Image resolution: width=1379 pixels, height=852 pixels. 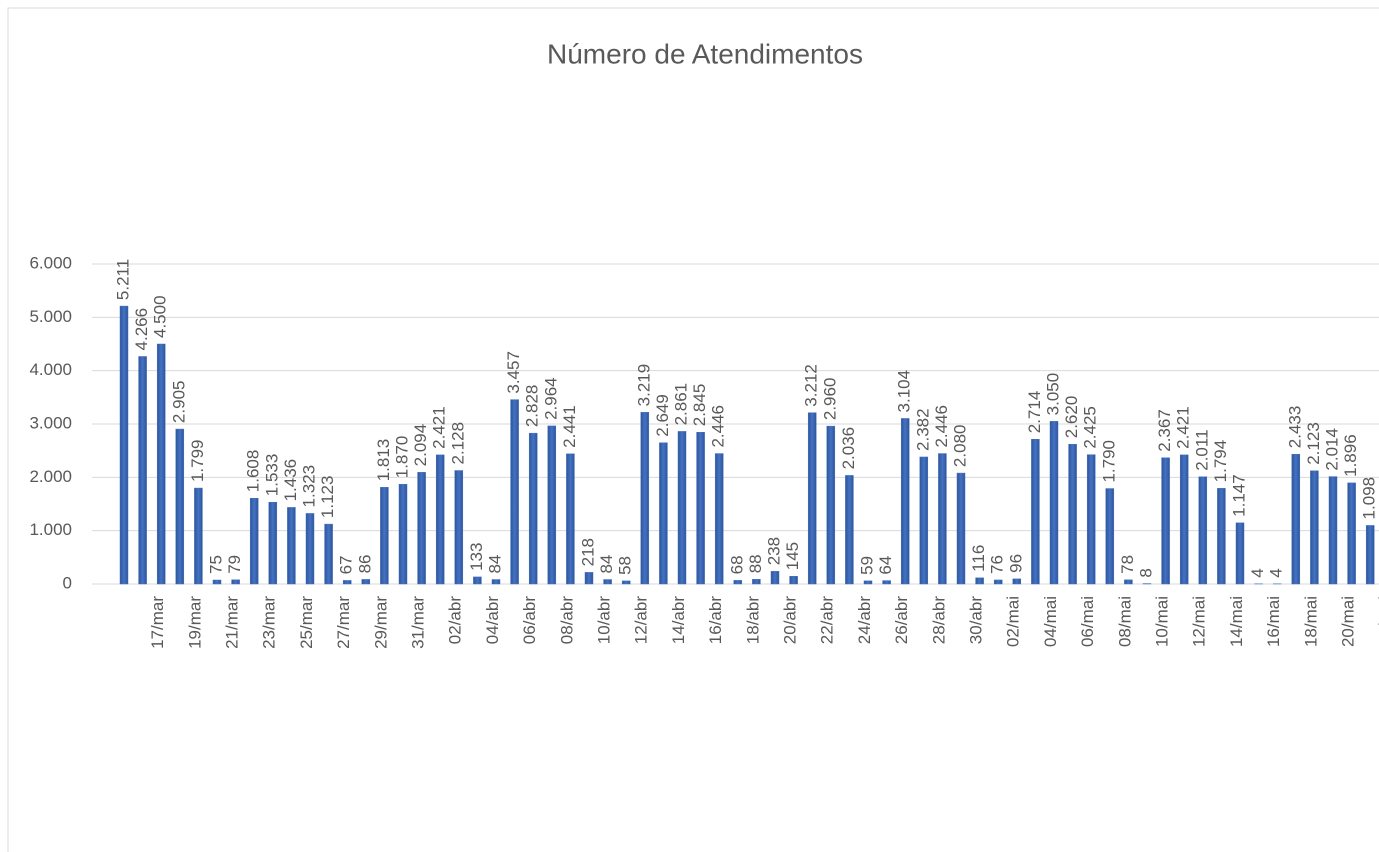 I want to click on x-tick-label: 30/abr, so click(x=975, y=620).